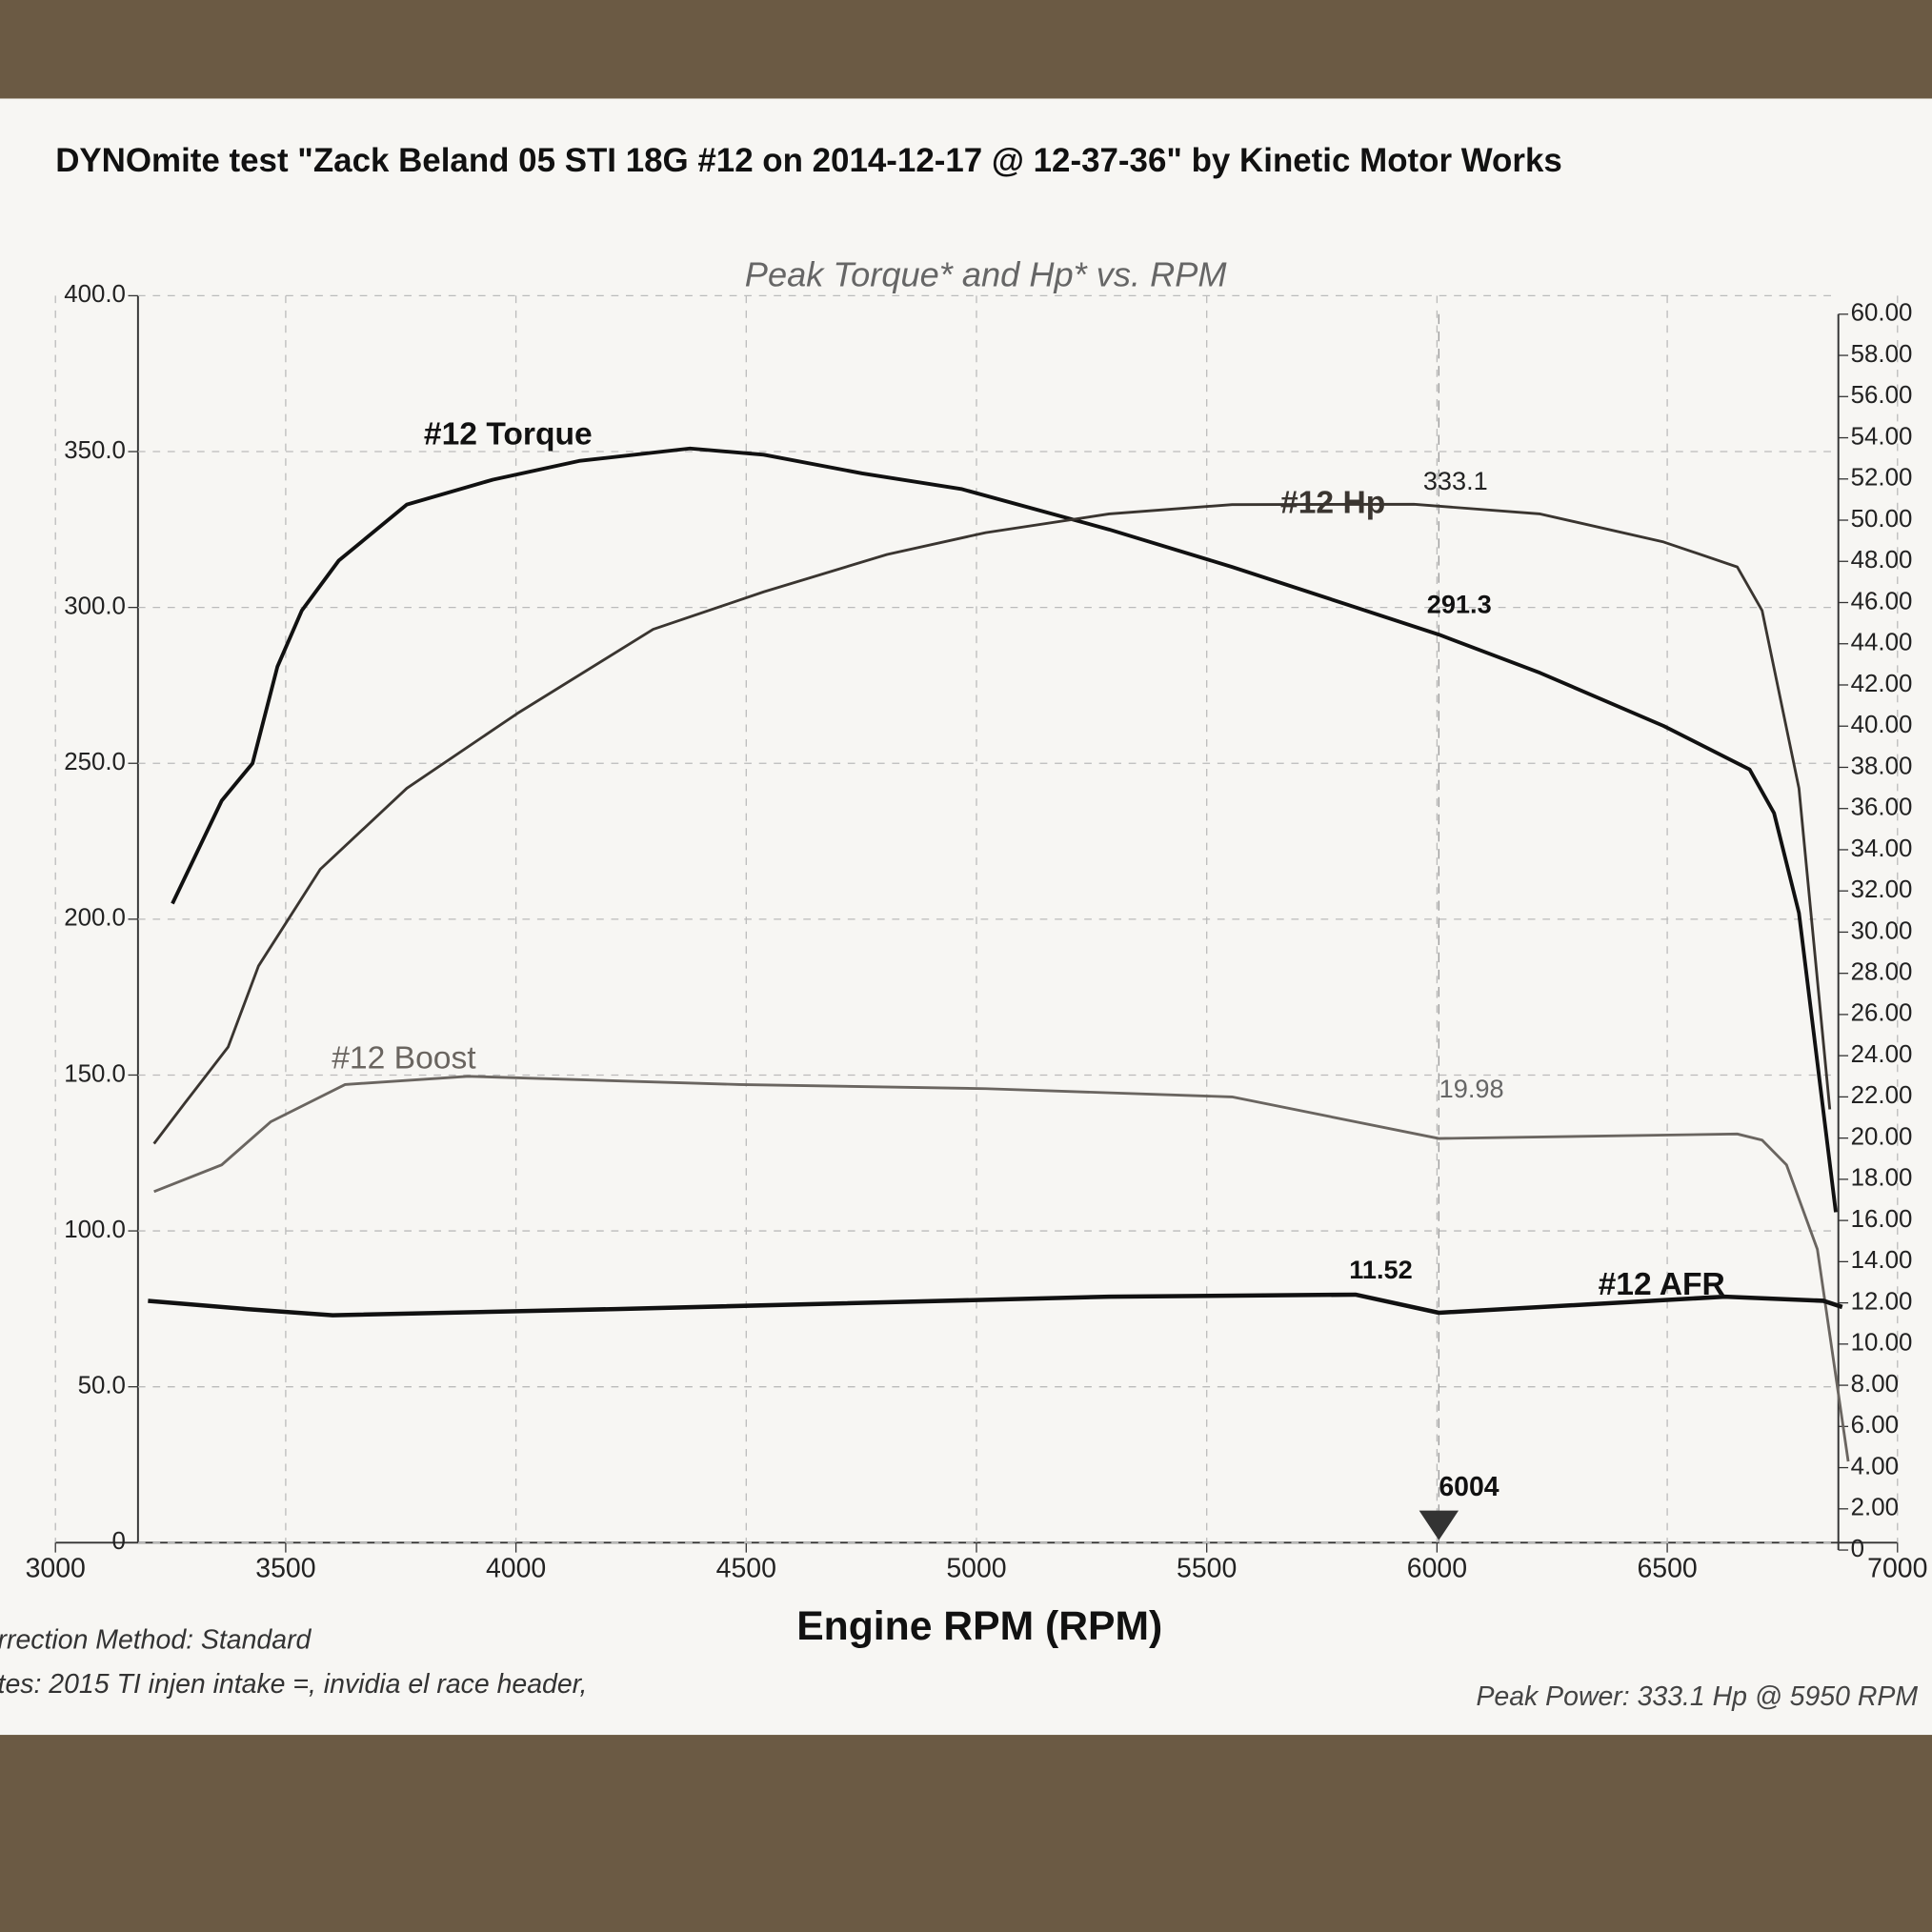 The width and height of the screenshot is (1932, 1932). Describe the element at coordinates (1455, 480) in the screenshot. I see `value-label: 333.1` at that location.